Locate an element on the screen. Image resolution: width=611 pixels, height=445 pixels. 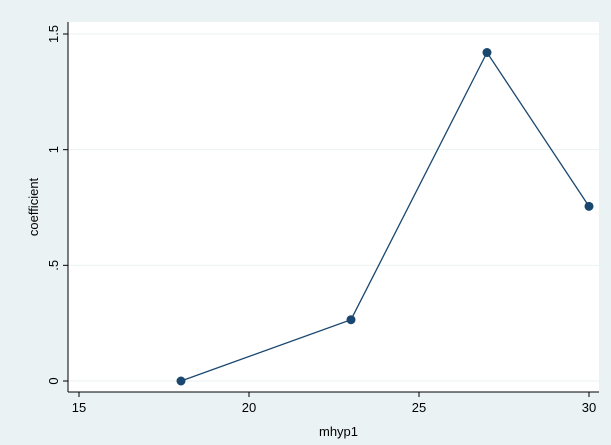
x-tick-label: 25 is located at coordinates (419, 407).